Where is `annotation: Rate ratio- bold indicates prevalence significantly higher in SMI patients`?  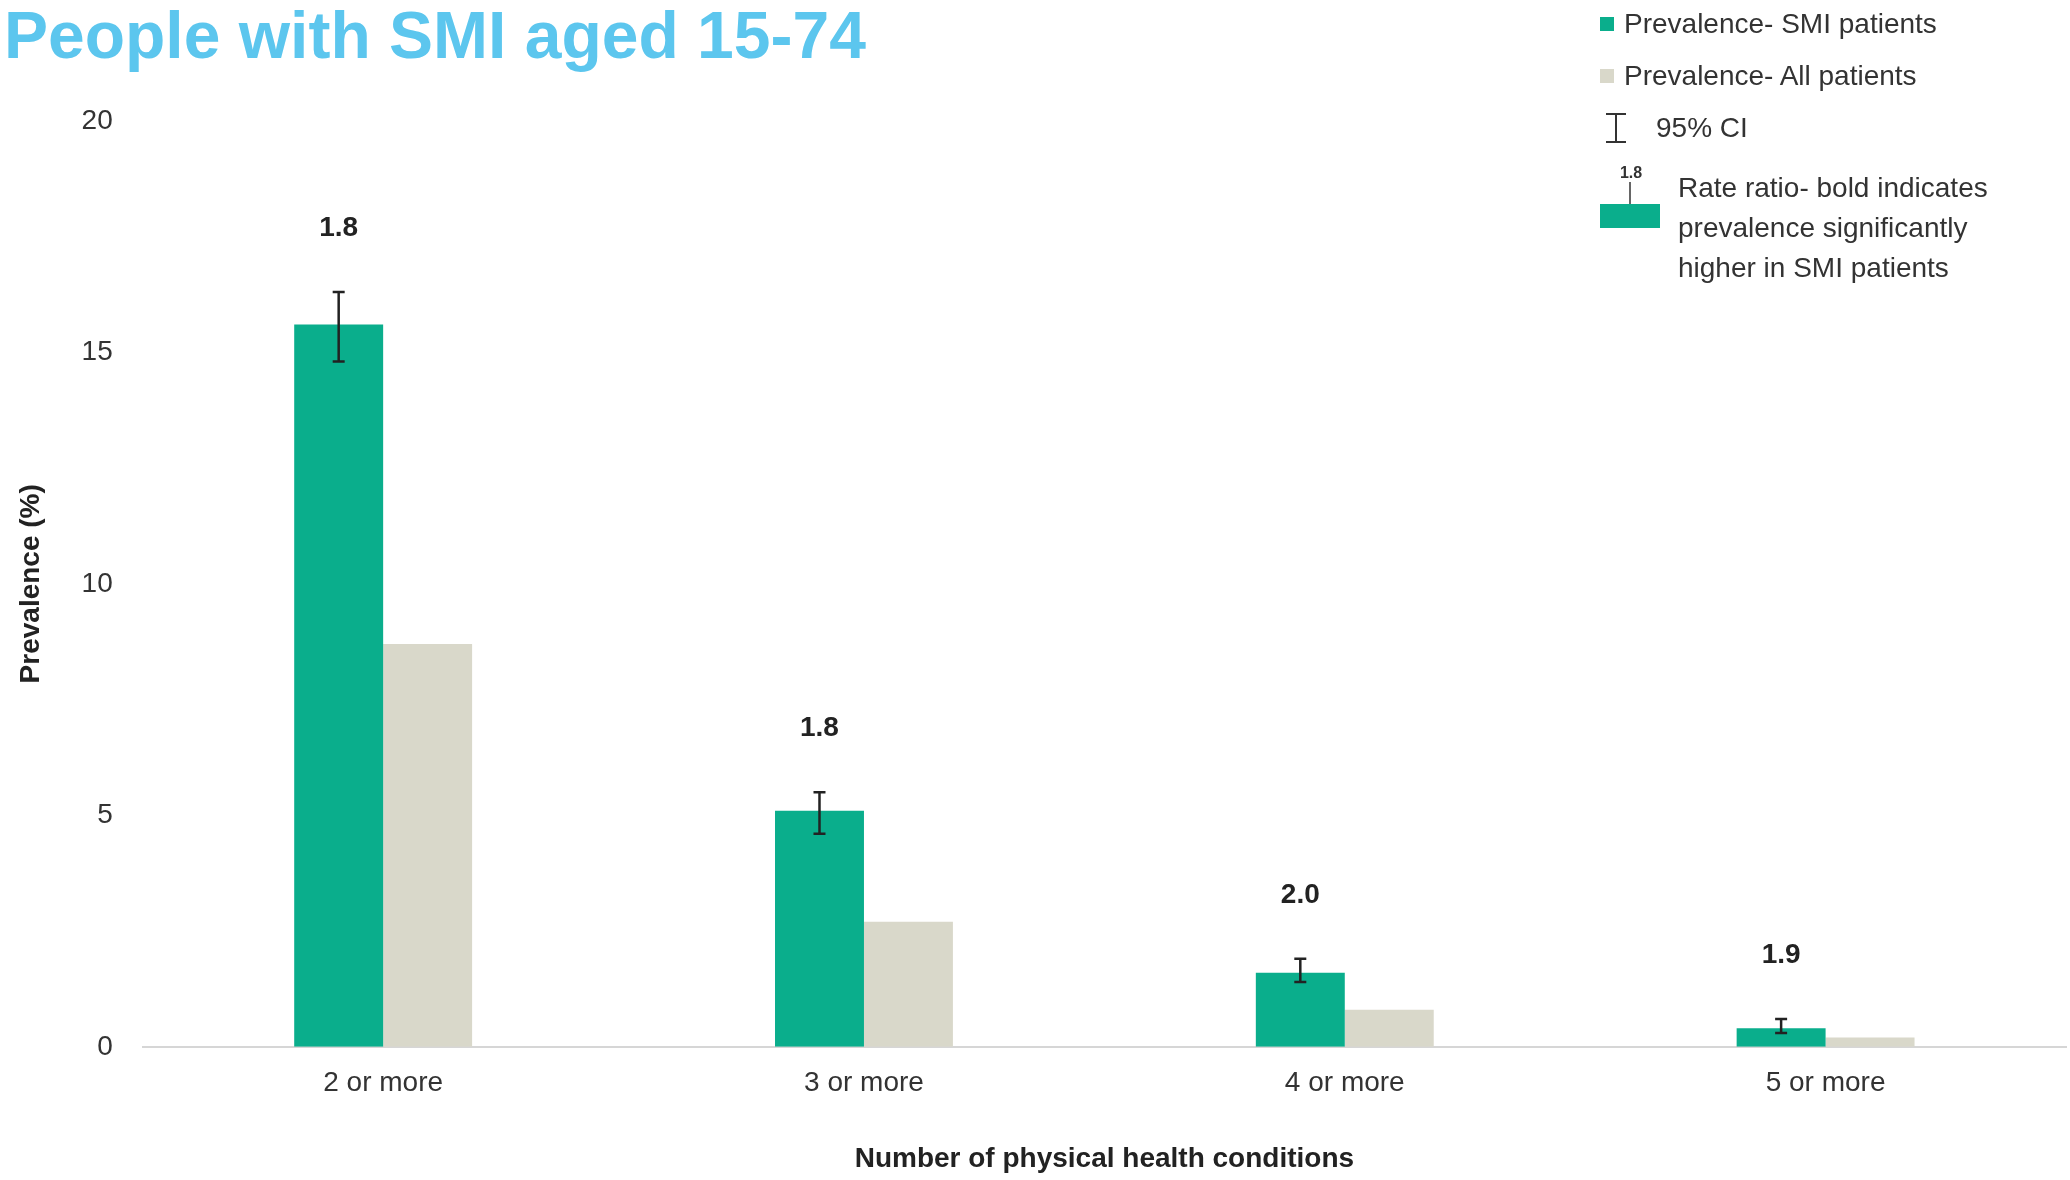
annotation: Rate ratio- bold indicates prevalence significantly higher in SMI patients is located at coordinates (1833, 228).